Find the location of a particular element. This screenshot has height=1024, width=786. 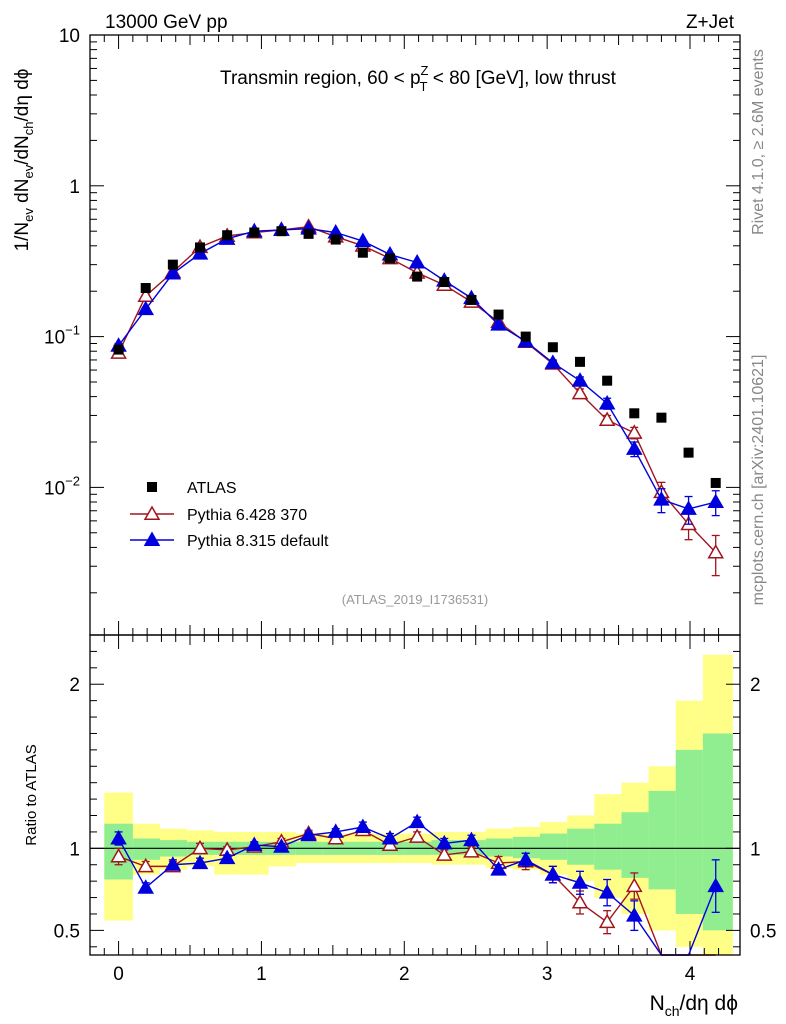

legend-marker is located at coordinates (152, 512).